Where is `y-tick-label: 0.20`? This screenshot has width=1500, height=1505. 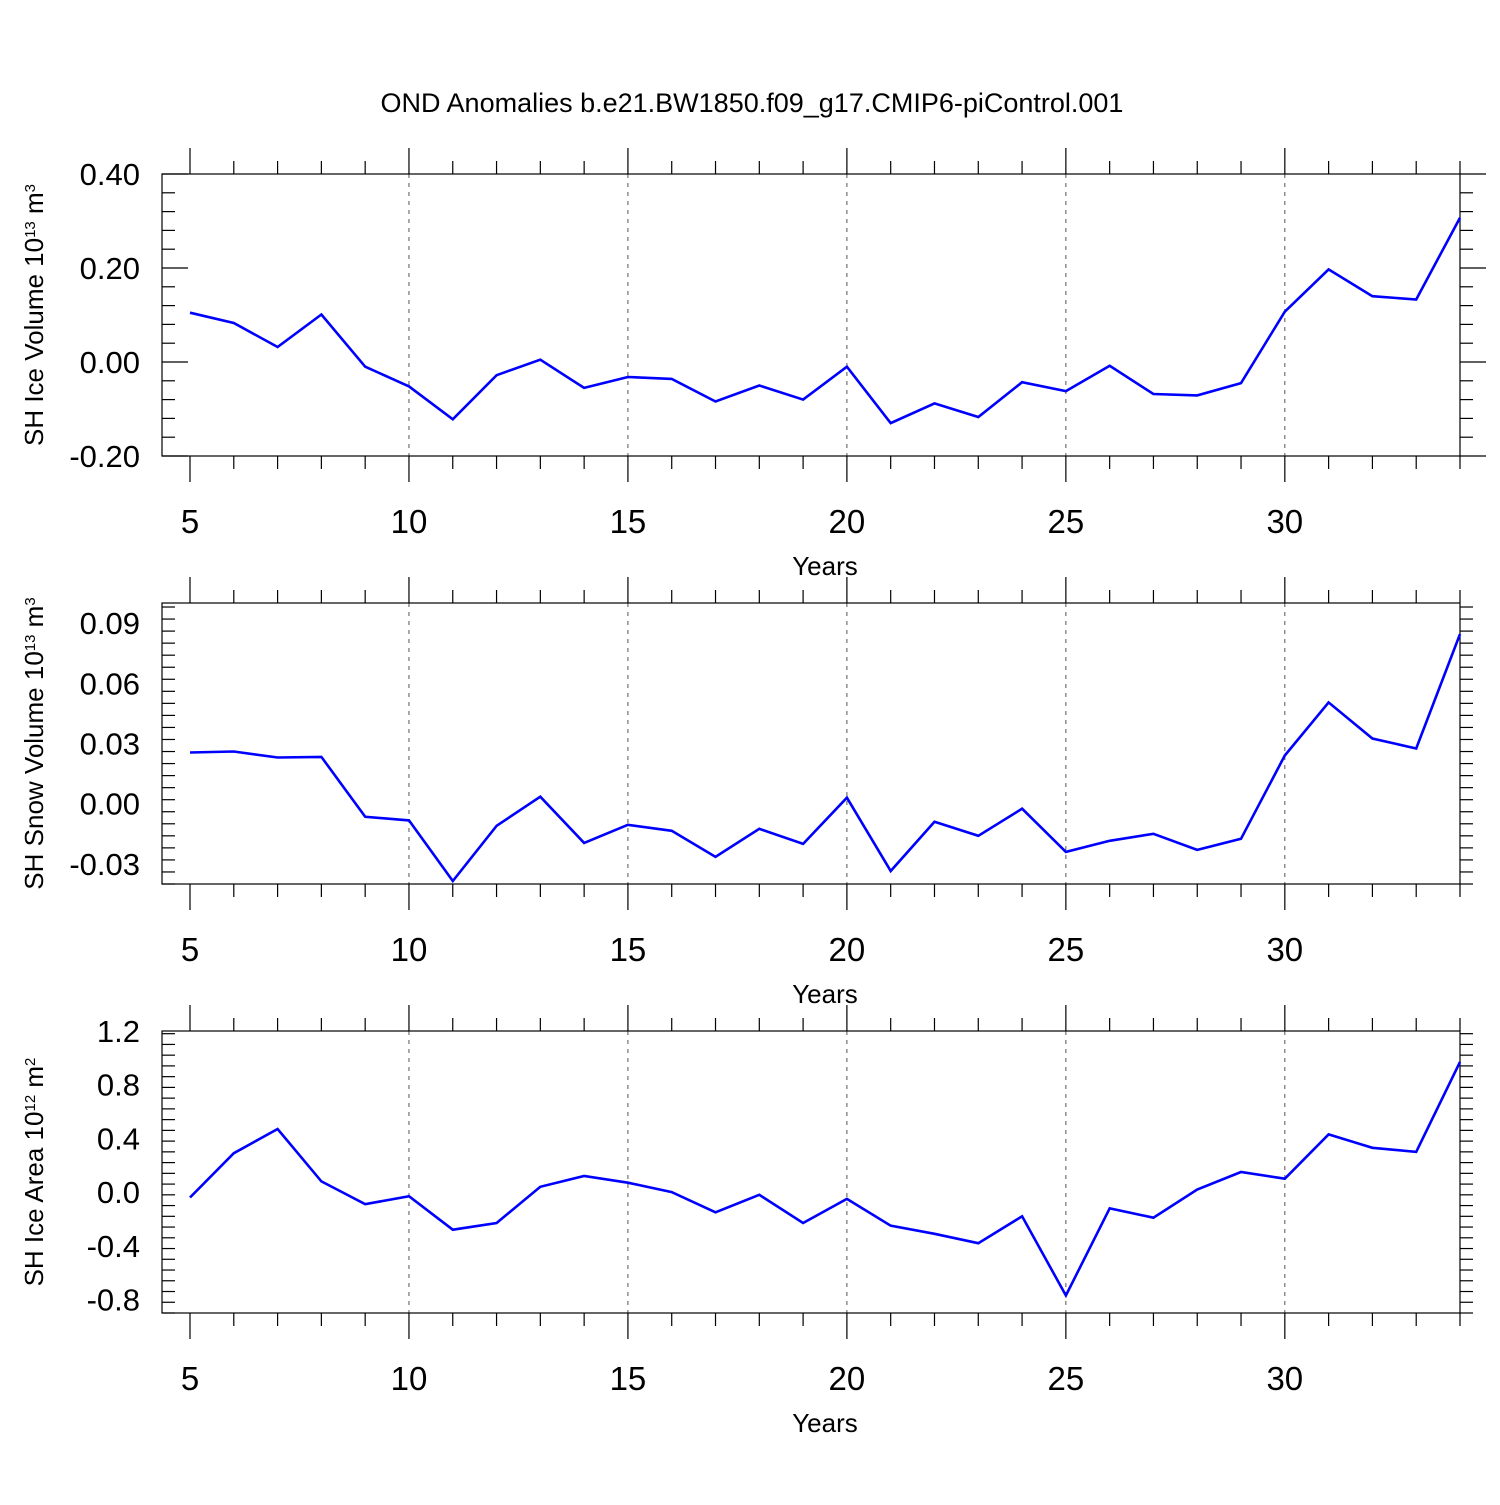 y-tick-label: 0.20 is located at coordinates (110, 268).